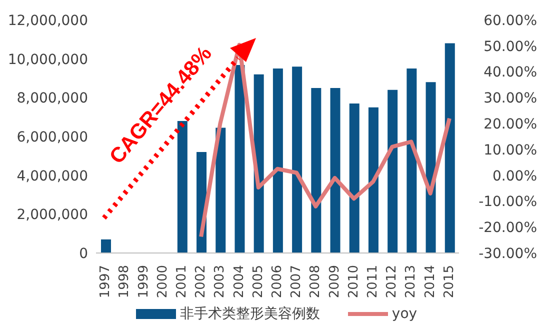  What do you see at coordinates (510, 124) in the screenshot?
I see `y2-tick-label: 20.00%` at bounding box center [510, 124].